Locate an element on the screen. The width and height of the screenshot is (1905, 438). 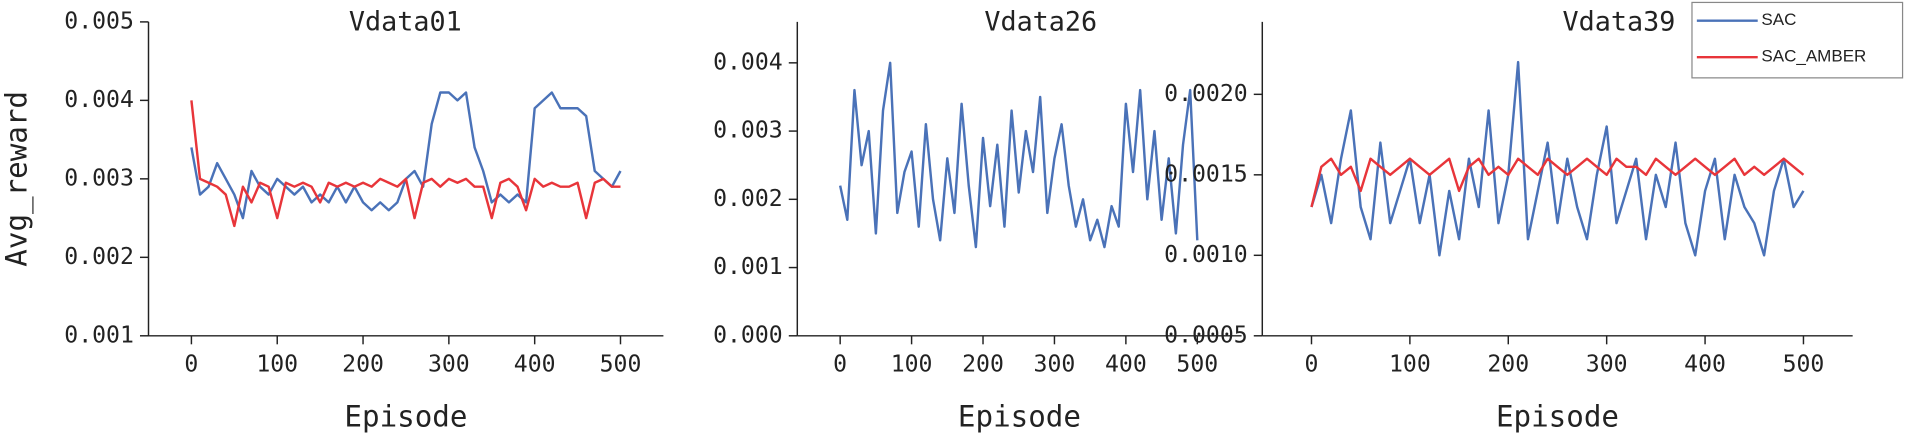
legend-box is located at coordinates (1797, 40).